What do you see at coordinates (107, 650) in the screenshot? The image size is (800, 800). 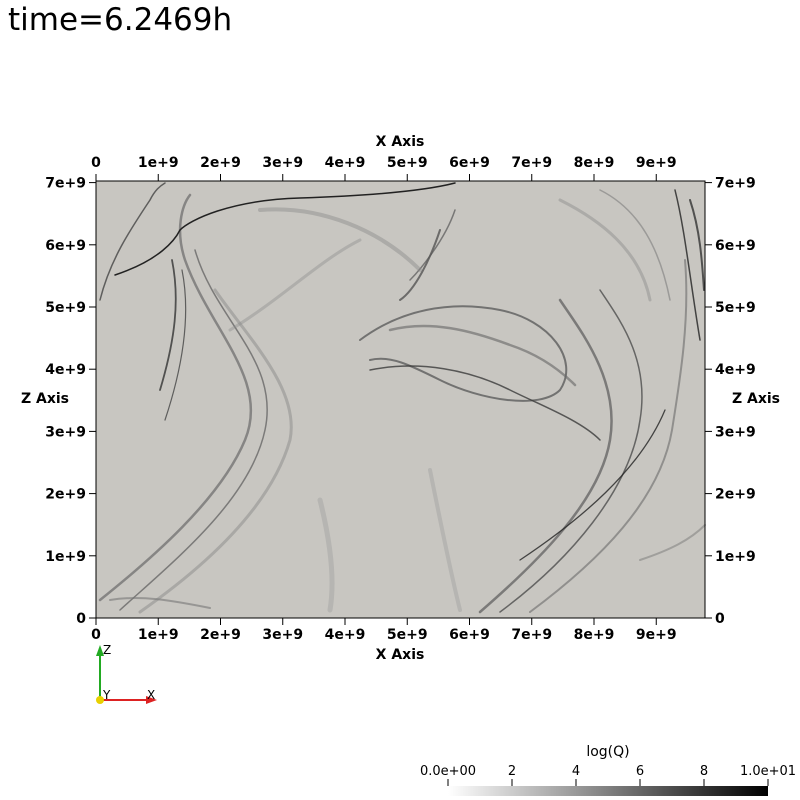 I see `triad-z-label: Z` at bounding box center [107, 650].